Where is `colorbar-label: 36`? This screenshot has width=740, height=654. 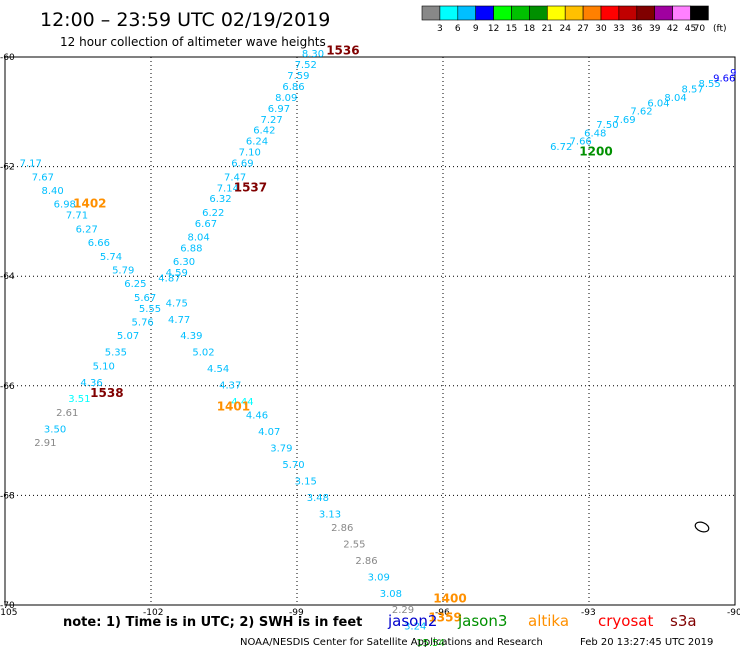 colorbar-label: 36 is located at coordinates (637, 29).